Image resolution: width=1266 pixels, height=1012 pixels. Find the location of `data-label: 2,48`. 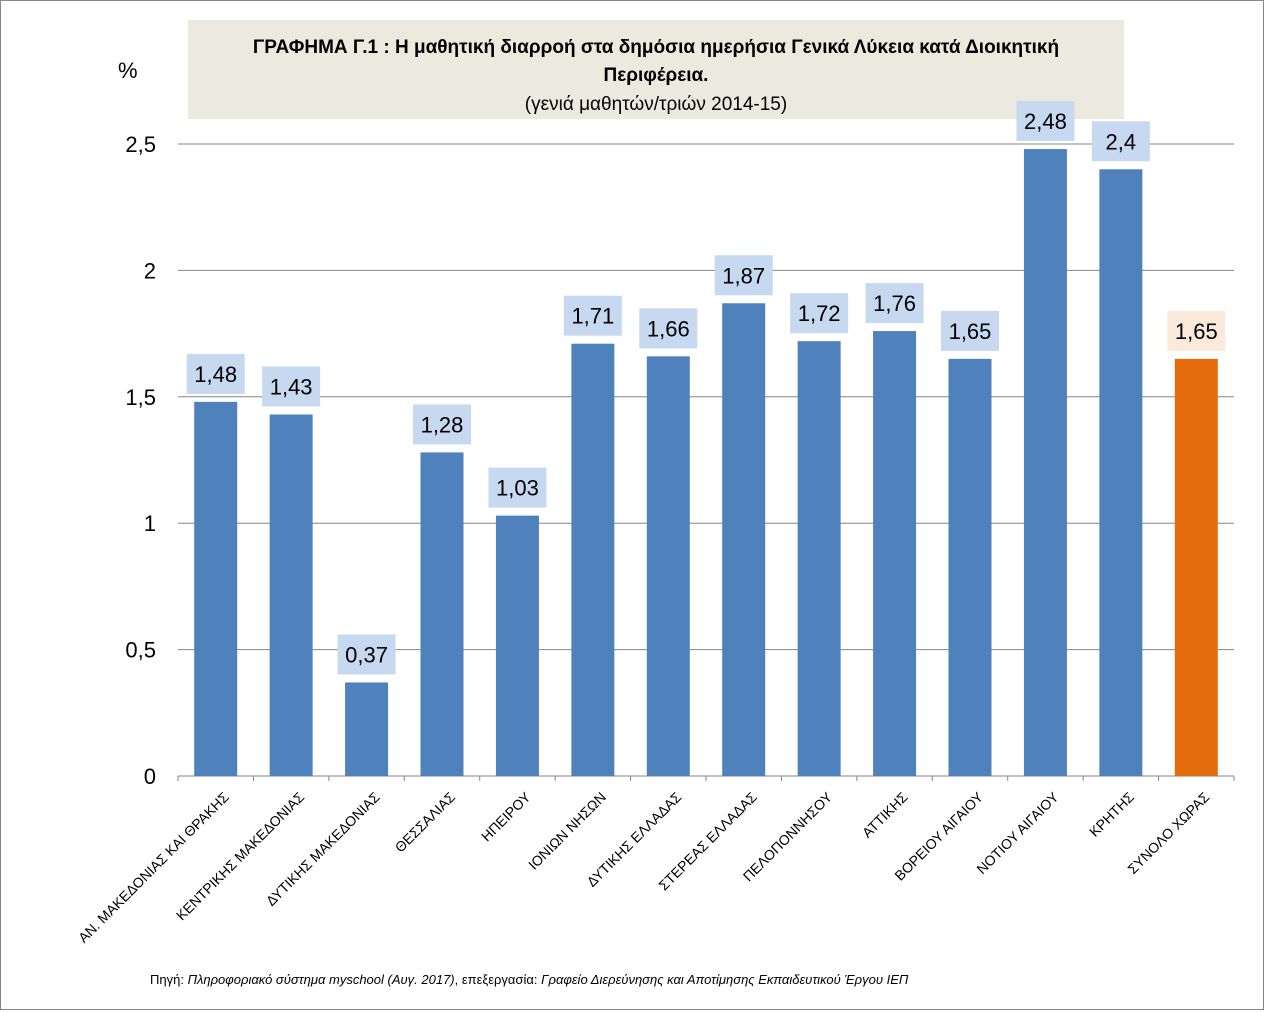

data-label: 2,48 is located at coordinates (1045, 121).